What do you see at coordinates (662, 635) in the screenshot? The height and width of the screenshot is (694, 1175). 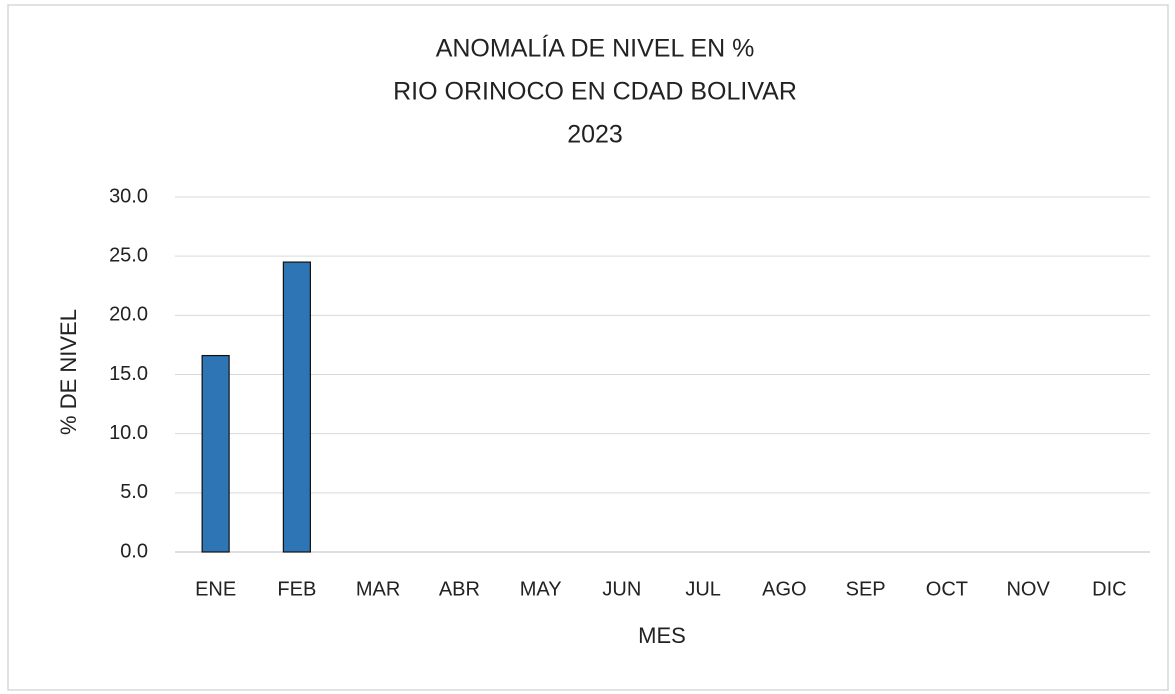 I see `x-axis-label: MES` at bounding box center [662, 635].